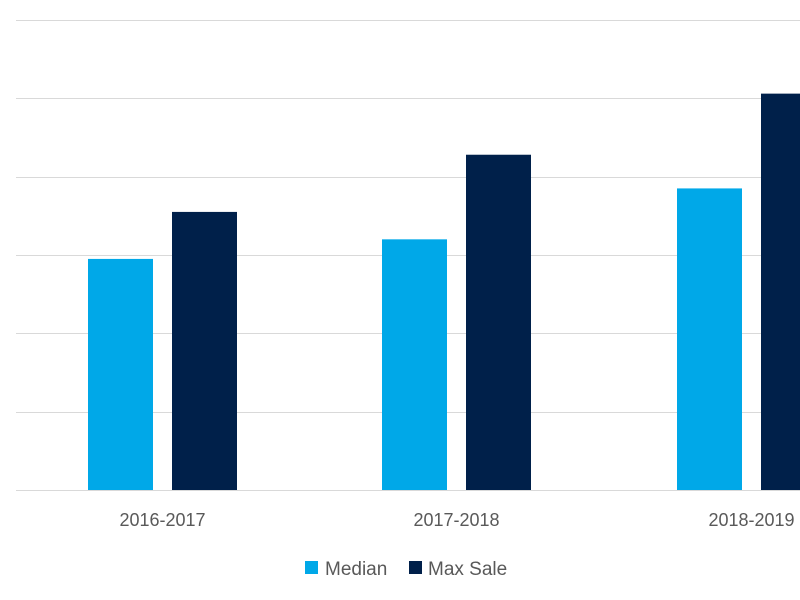  What do you see at coordinates (204, 350) in the screenshot?
I see `bar-max-sale-2016-2017` at bounding box center [204, 350].